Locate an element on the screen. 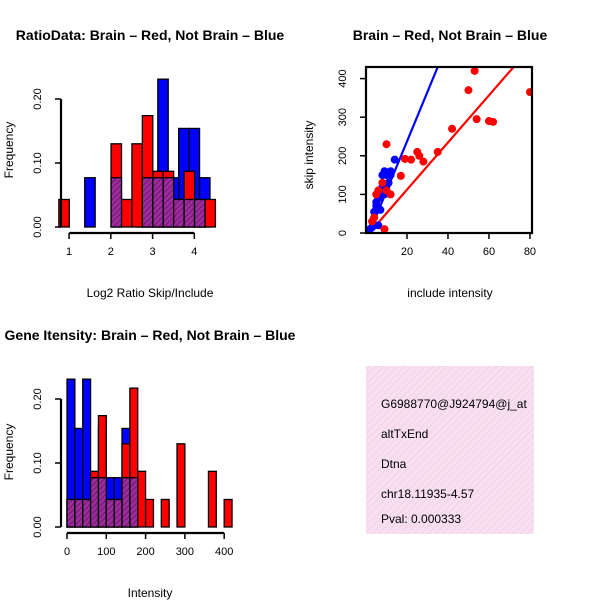  info-line-probe-id: G6988770@J924794@j_at is located at coordinates (454, 404).